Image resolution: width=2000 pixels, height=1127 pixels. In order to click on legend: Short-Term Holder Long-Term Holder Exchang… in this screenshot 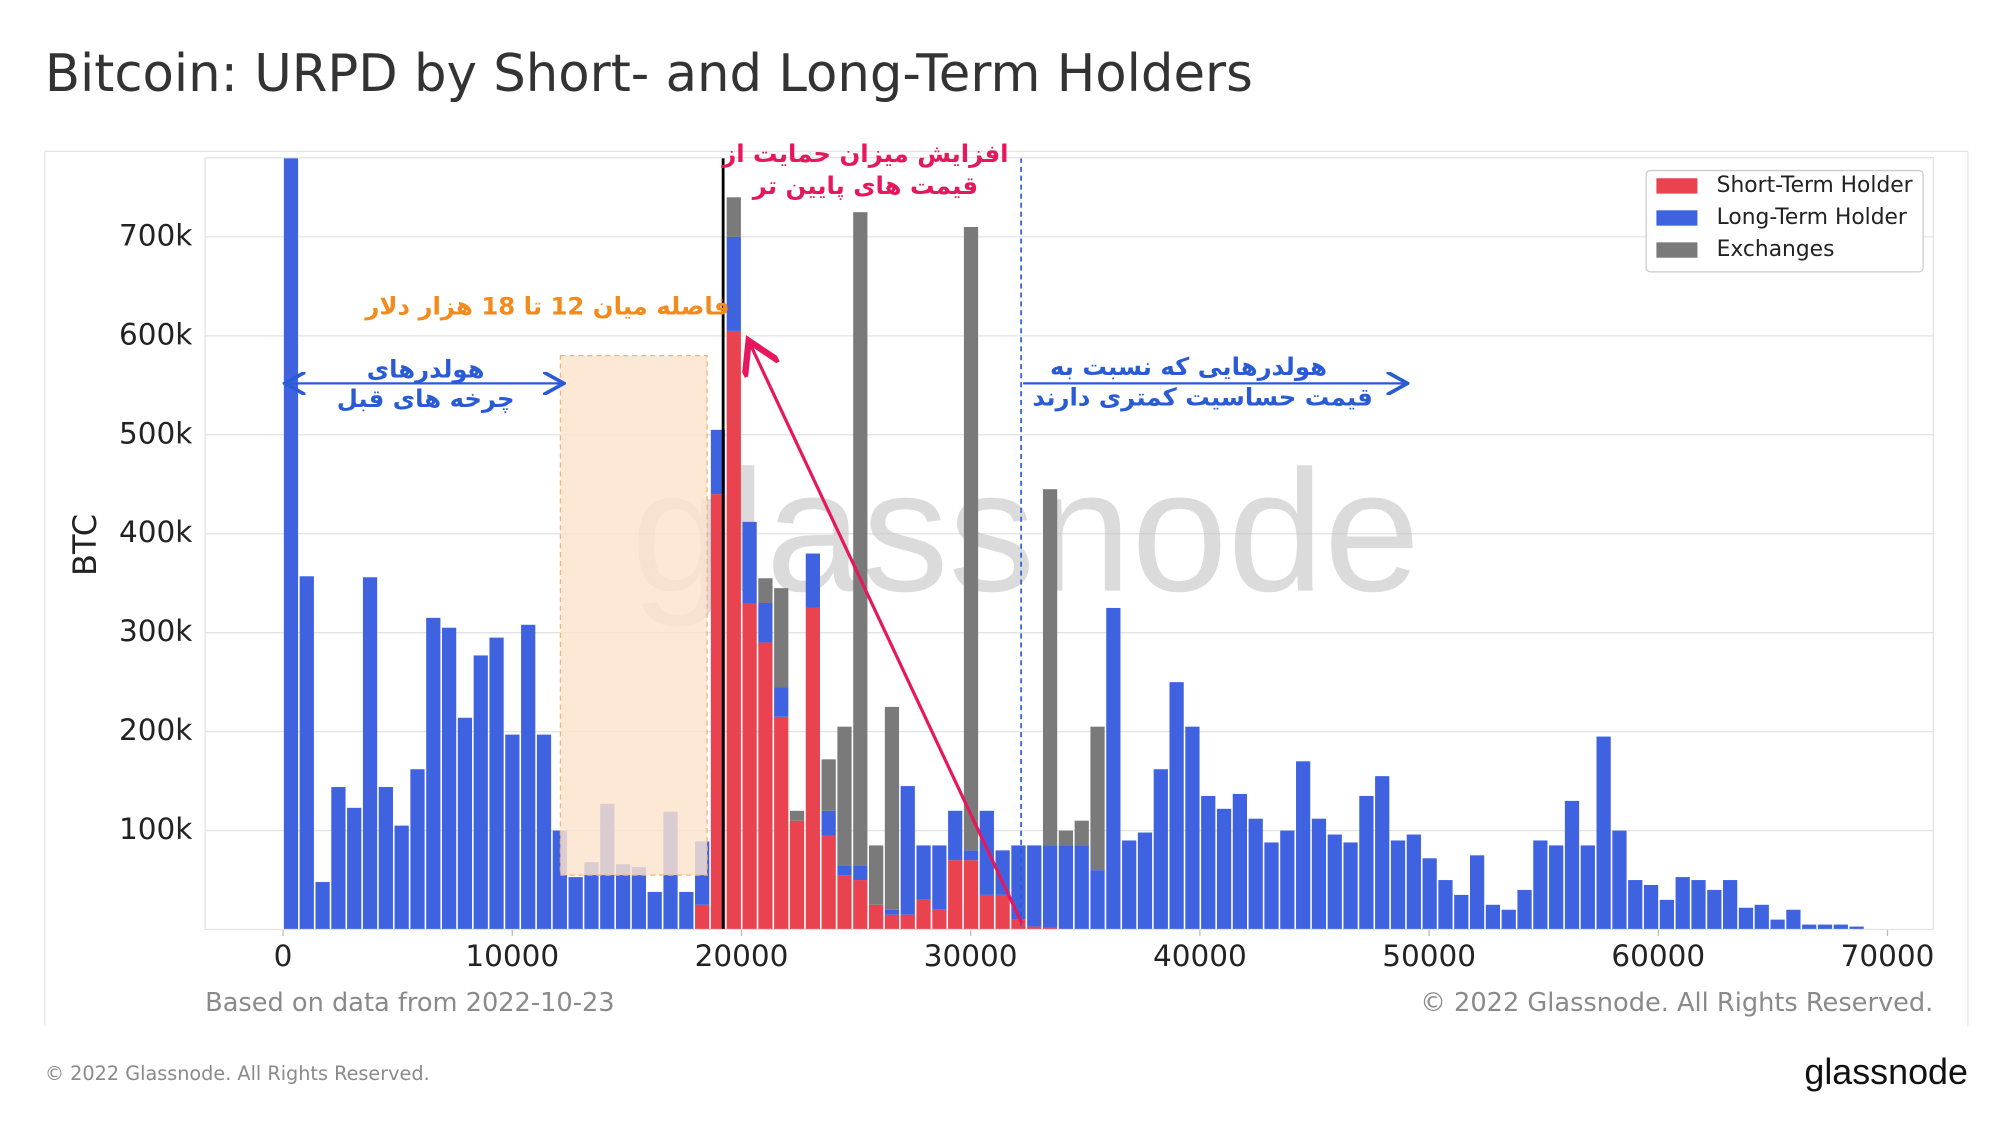, I will do `click(1784, 221)`.